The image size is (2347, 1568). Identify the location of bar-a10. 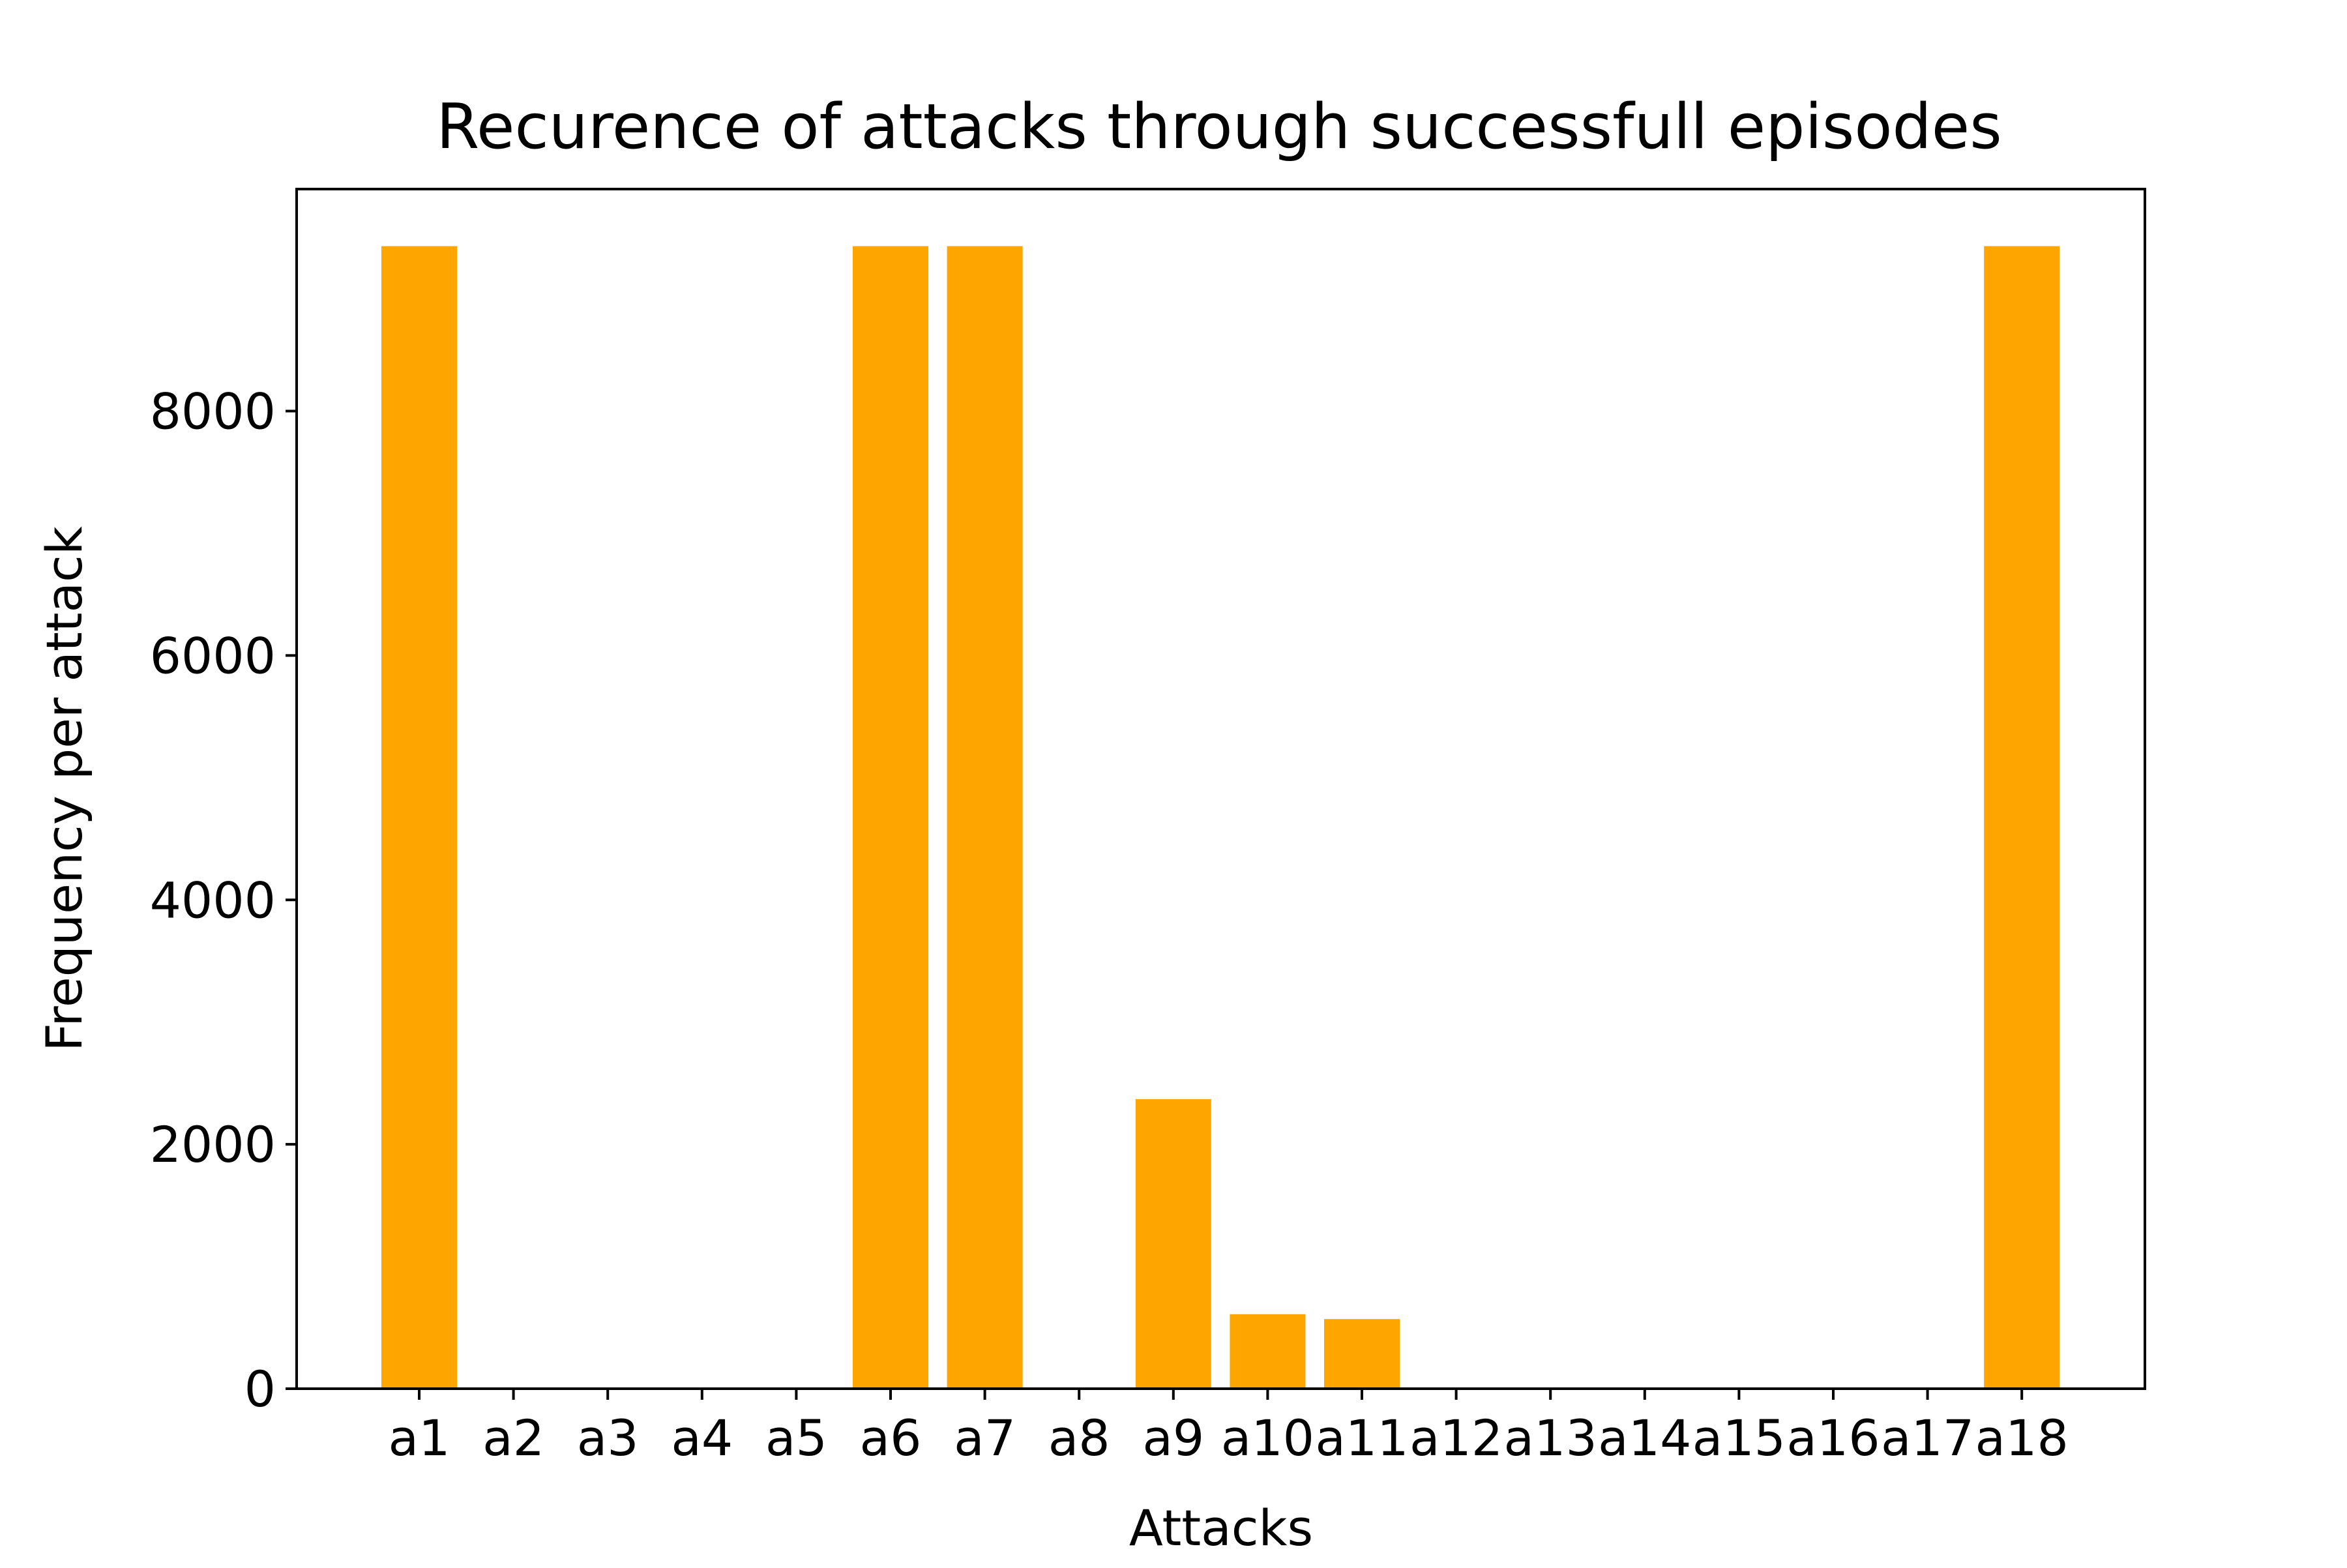
(1268, 1352).